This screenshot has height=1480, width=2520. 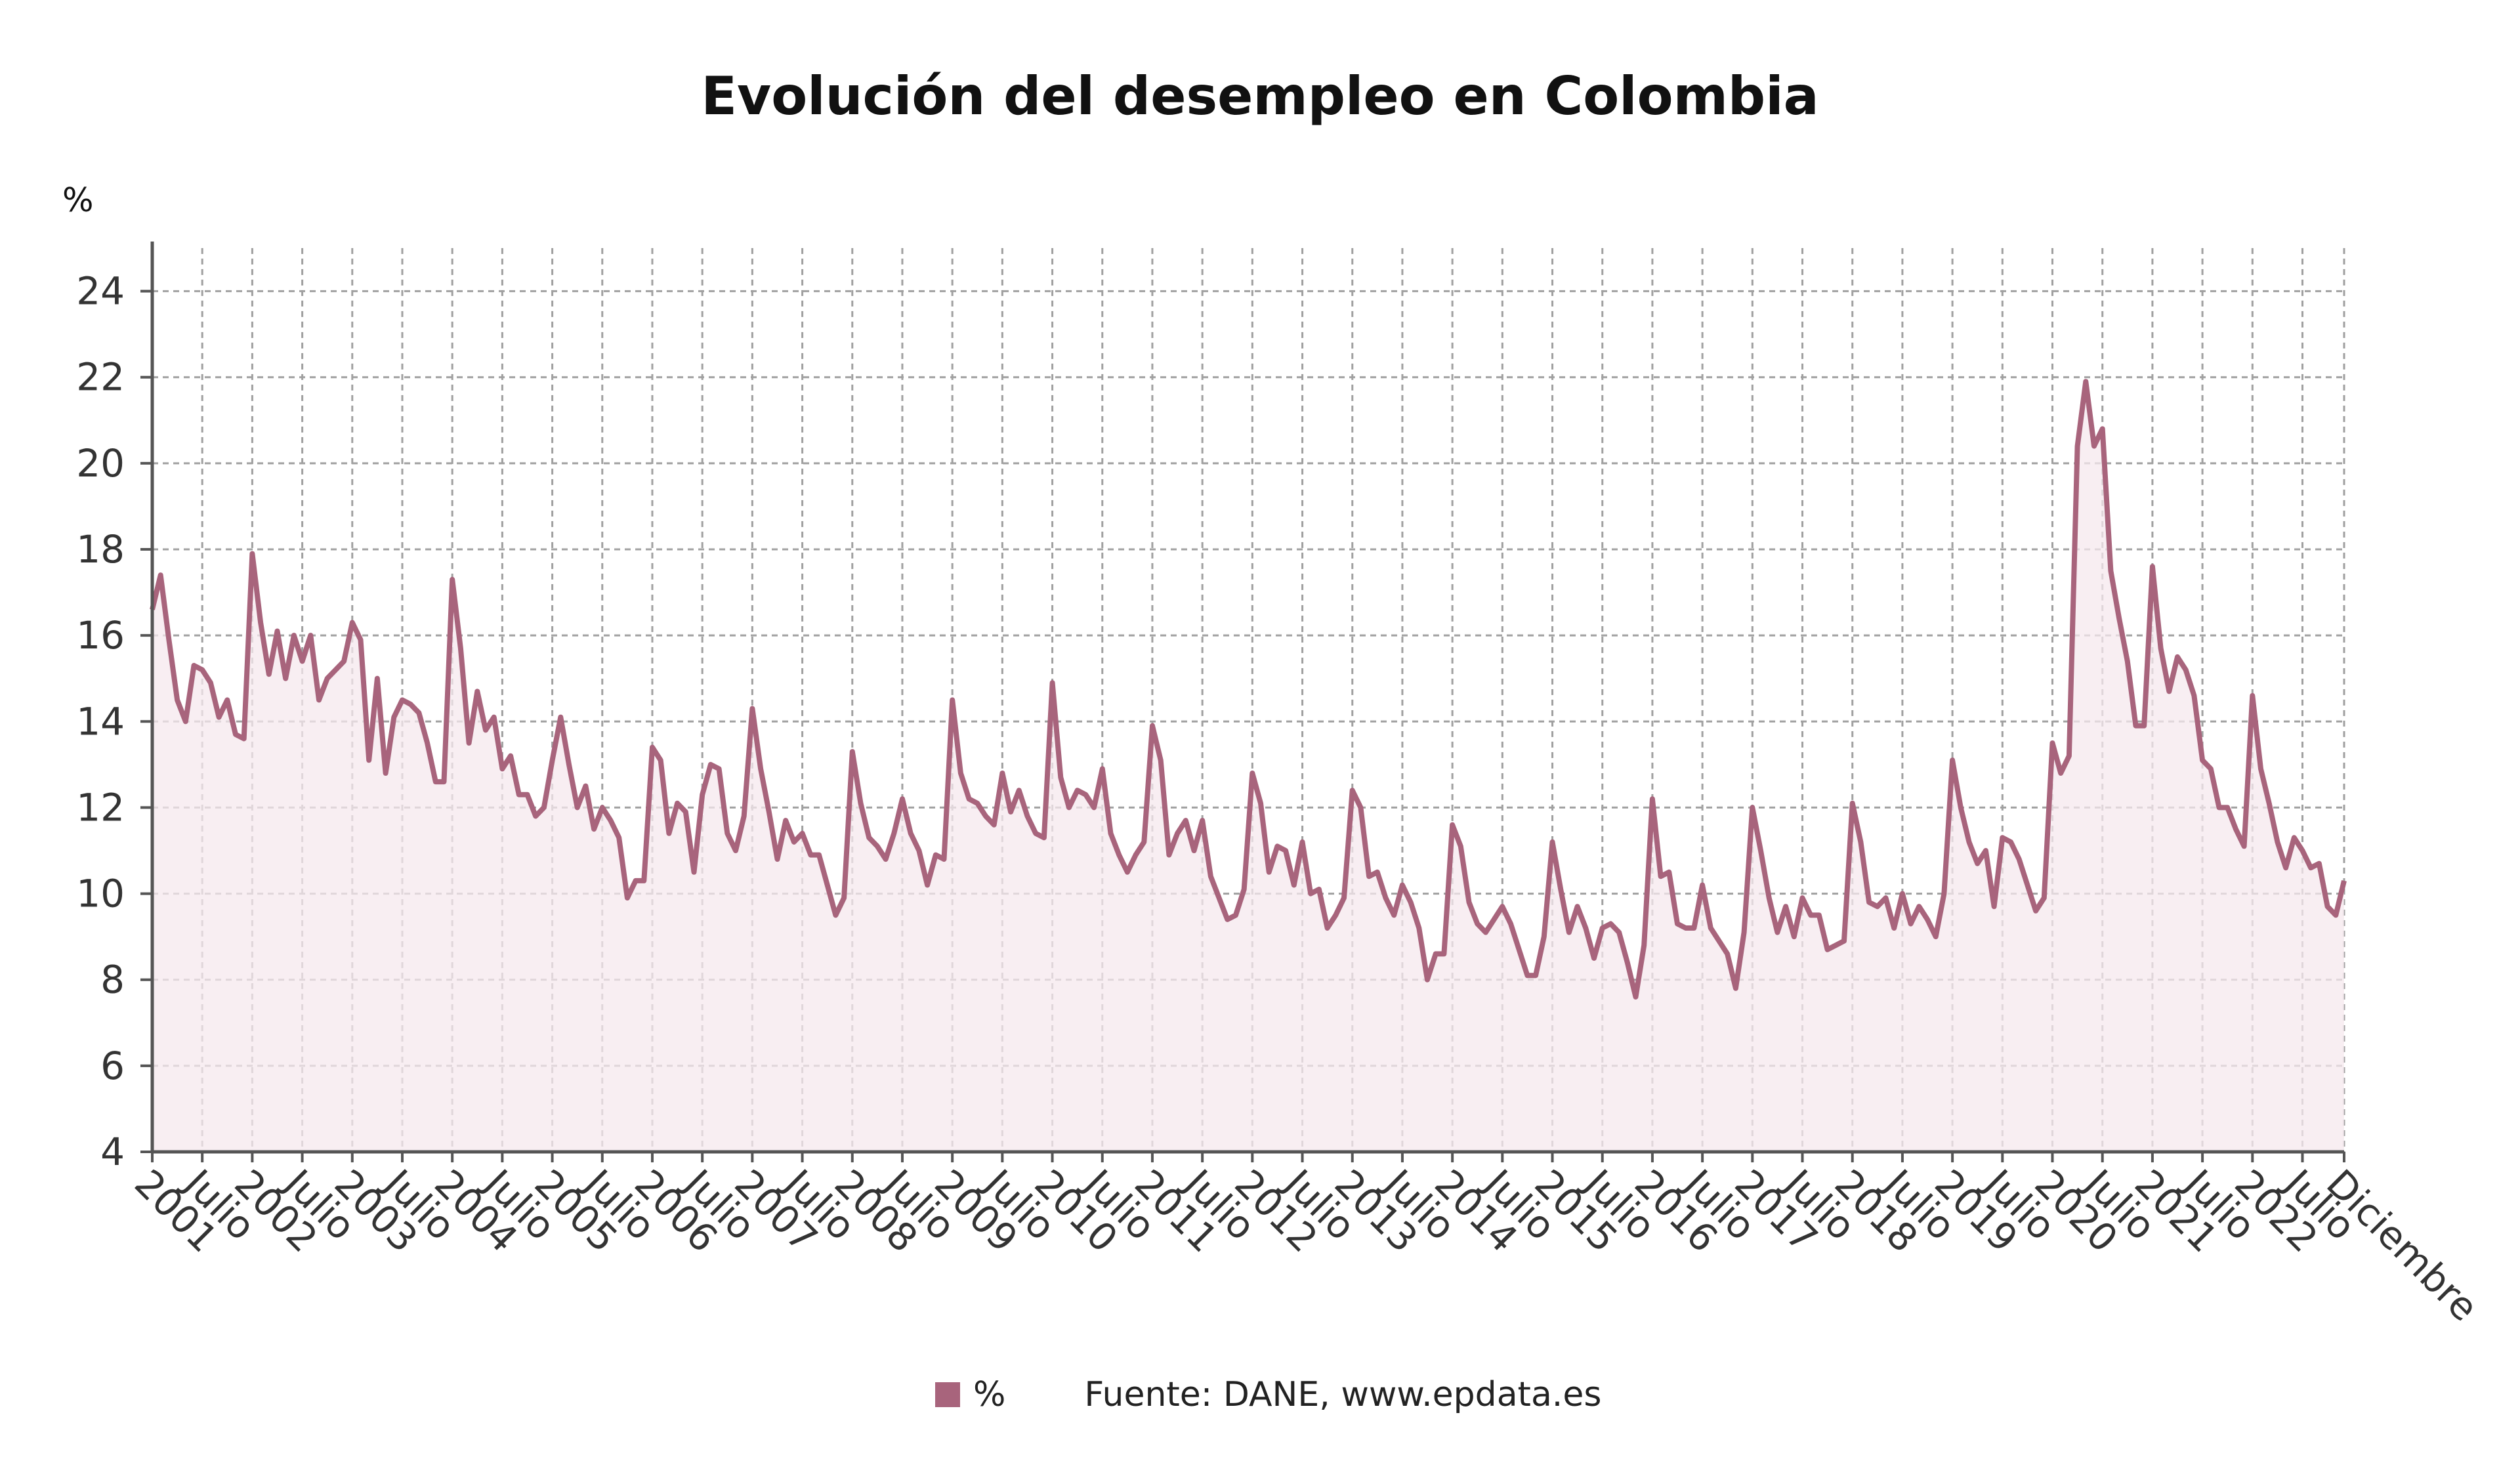 What do you see at coordinates (989, 1394) in the screenshot?
I see `legend-label: %` at bounding box center [989, 1394].